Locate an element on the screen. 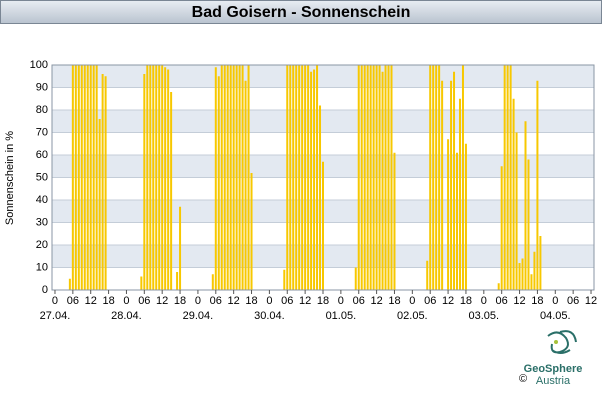 This screenshot has height=400, width=603. copyright: © is located at coordinates (523, 379).